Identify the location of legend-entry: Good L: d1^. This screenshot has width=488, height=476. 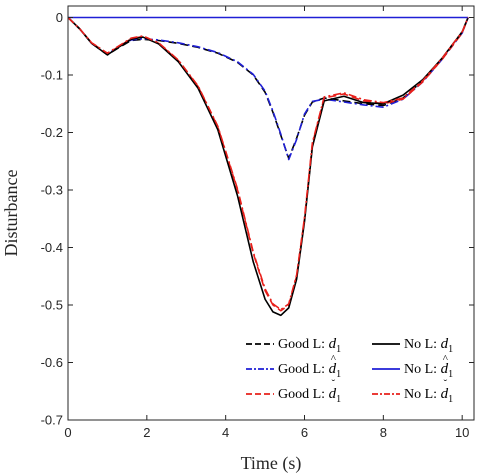
(293, 366).